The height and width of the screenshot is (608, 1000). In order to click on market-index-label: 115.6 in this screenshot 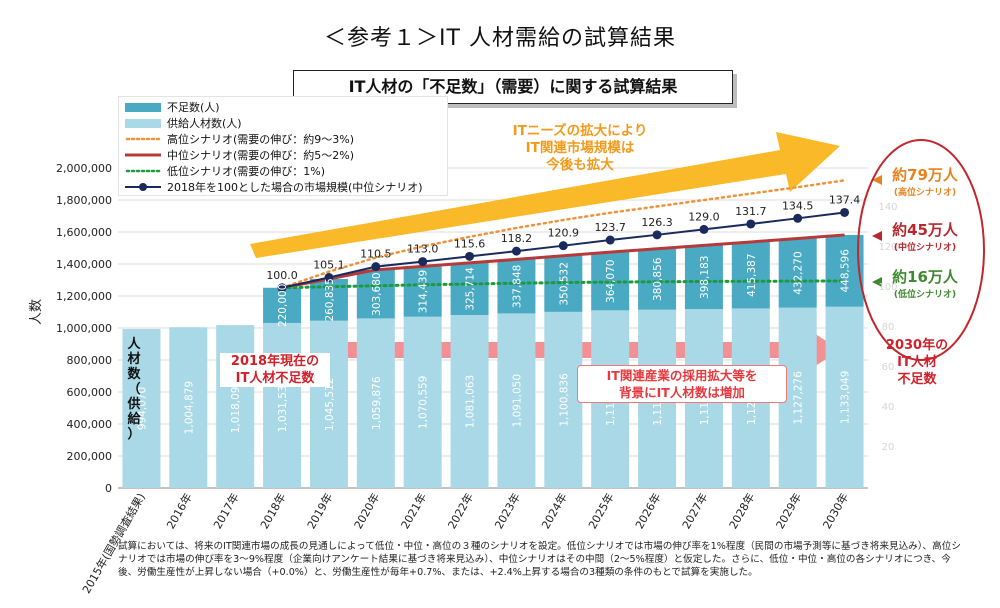, I will do `click(470, 243)`.